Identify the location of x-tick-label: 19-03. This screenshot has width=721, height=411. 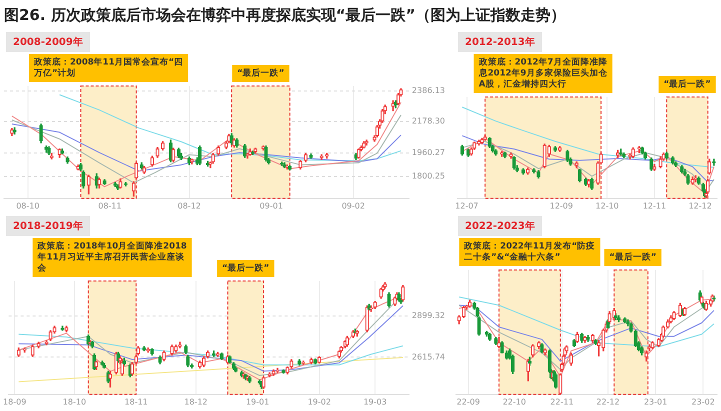
(375, 401).